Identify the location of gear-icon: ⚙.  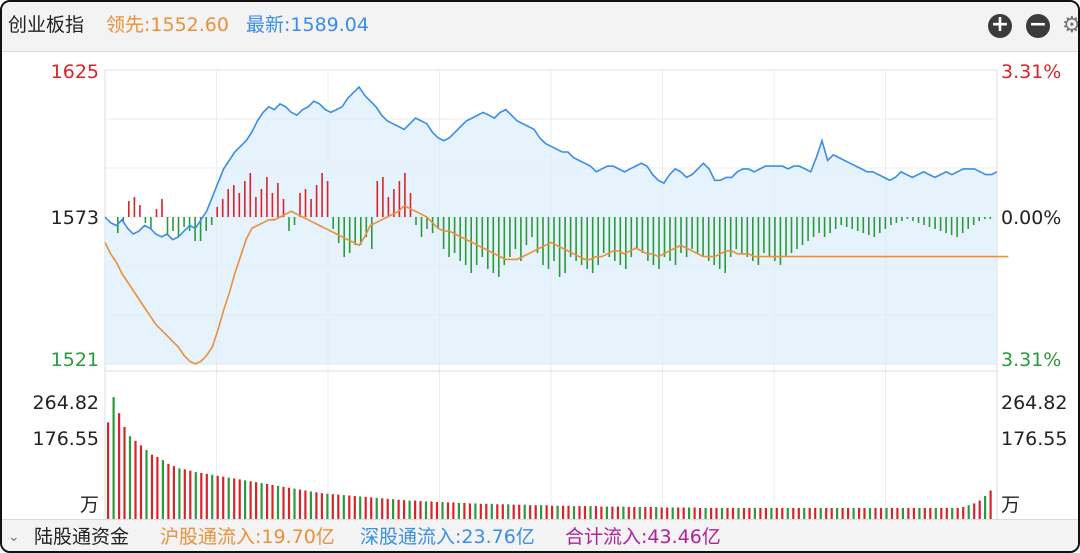
(1070, 26).